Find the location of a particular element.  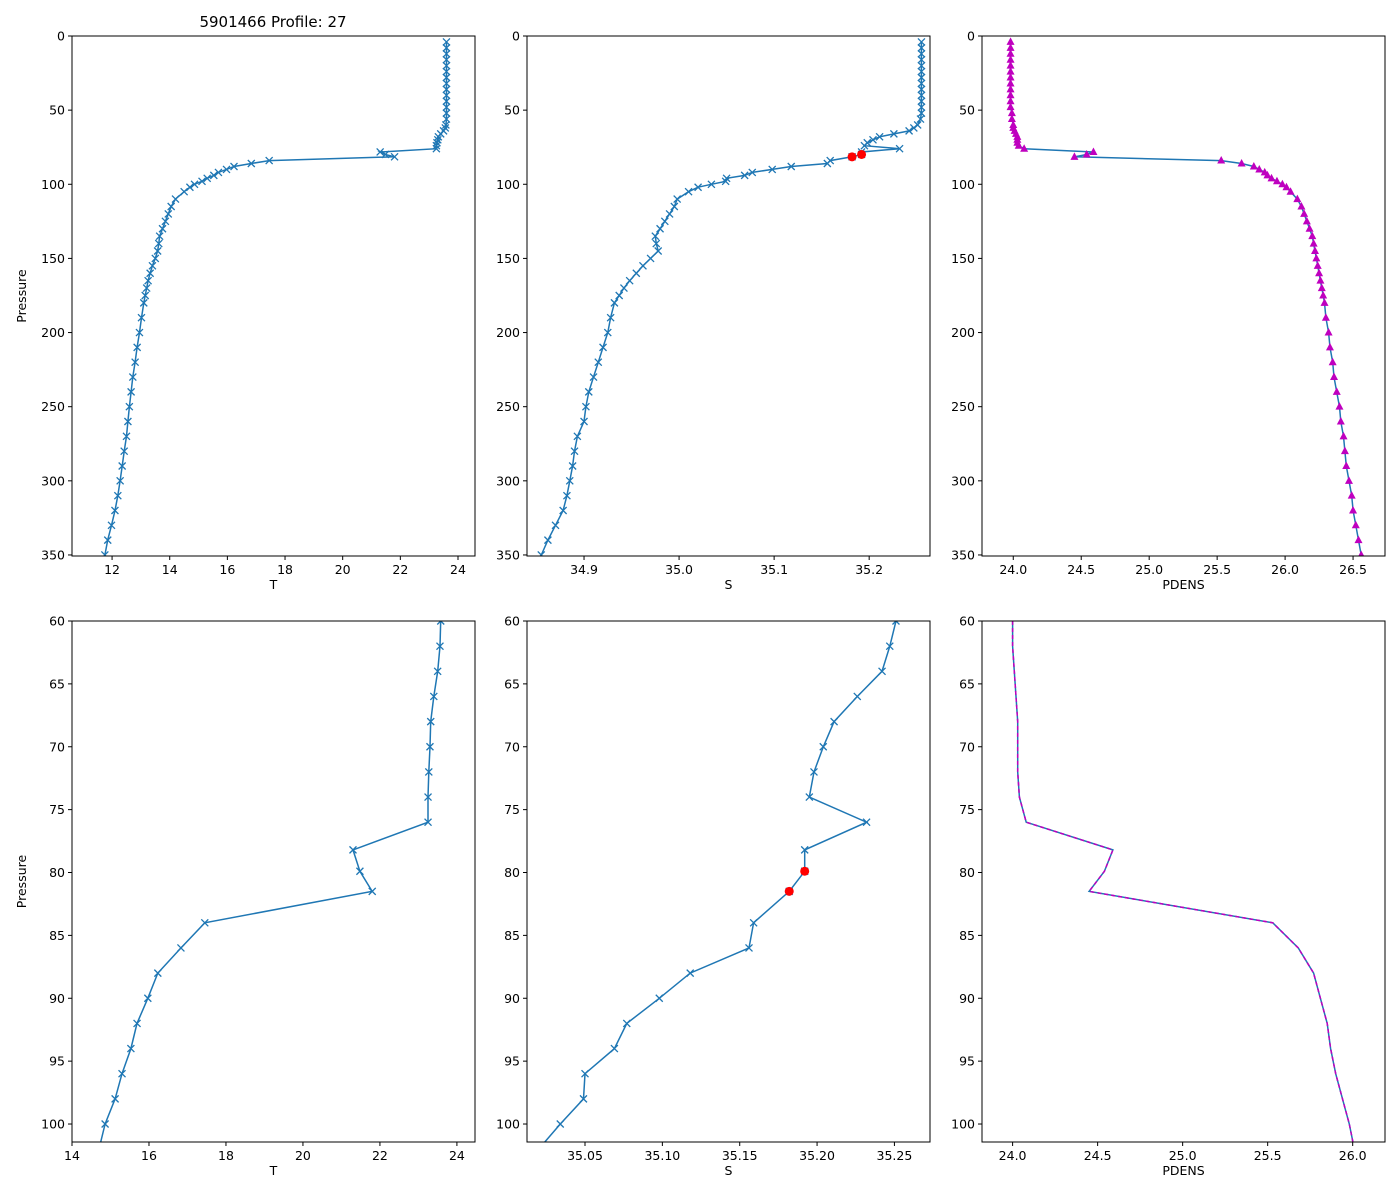

y-tick-label: 75 is located at coordinates (57, 809).